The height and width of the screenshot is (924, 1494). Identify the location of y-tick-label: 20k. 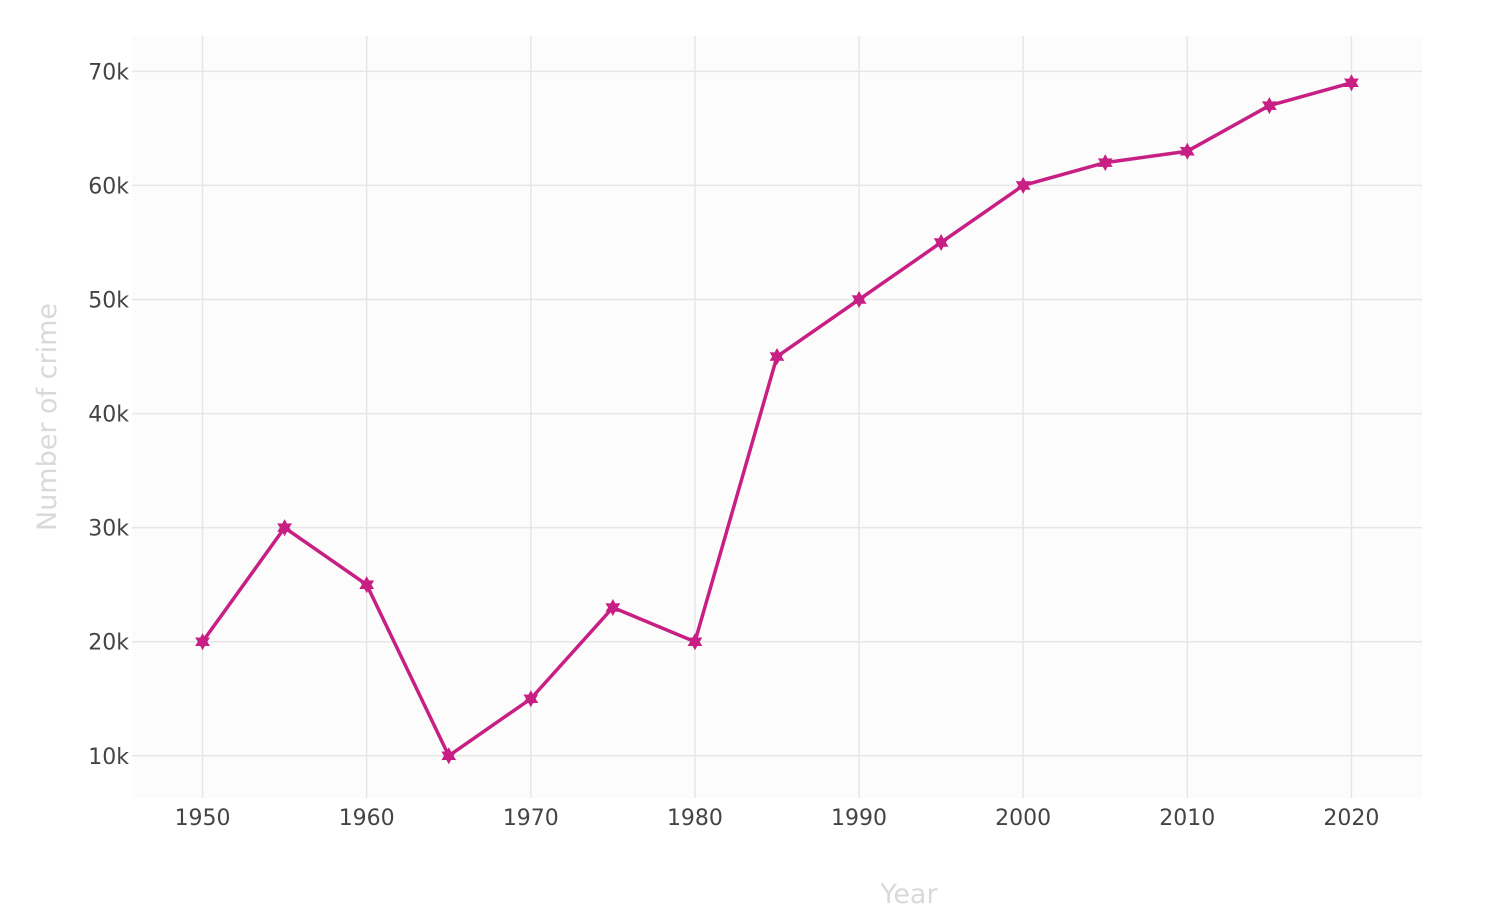
(108, 643).